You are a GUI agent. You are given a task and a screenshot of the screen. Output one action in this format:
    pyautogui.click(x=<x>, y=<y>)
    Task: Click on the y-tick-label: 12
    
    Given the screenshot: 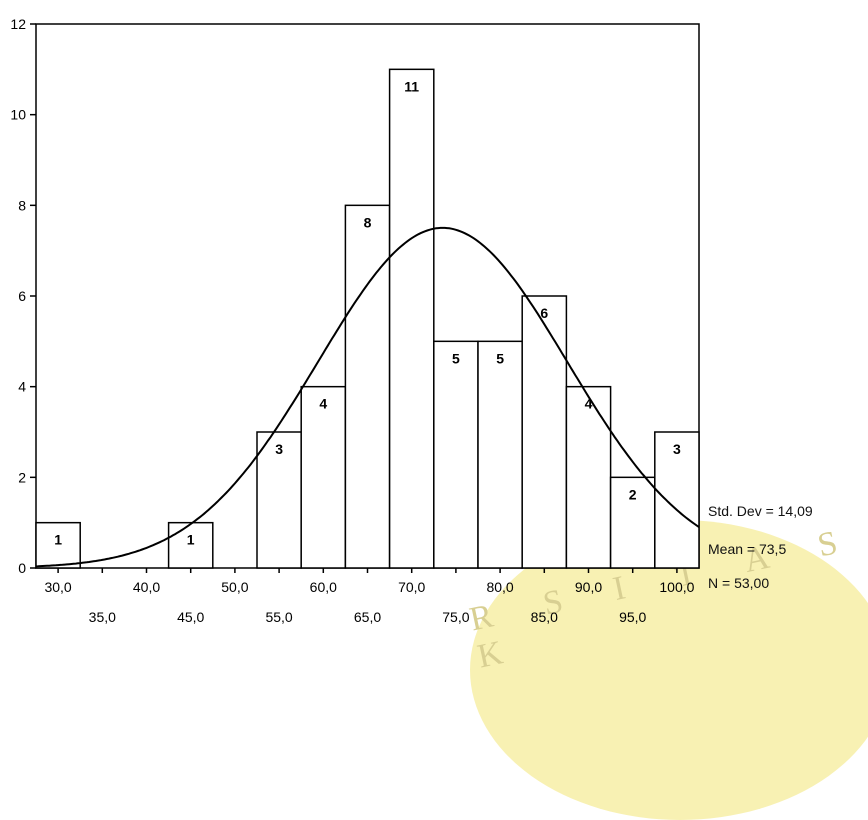 What is the action you would take?
    pyautogui.click(x=18, y=24)
    